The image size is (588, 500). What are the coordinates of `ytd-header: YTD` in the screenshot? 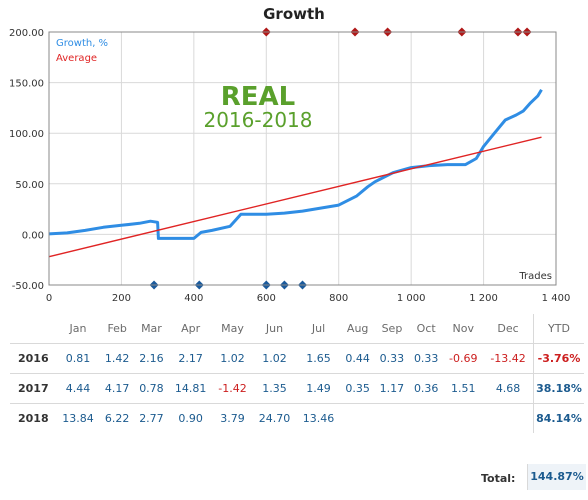 It's located at (558, 329).